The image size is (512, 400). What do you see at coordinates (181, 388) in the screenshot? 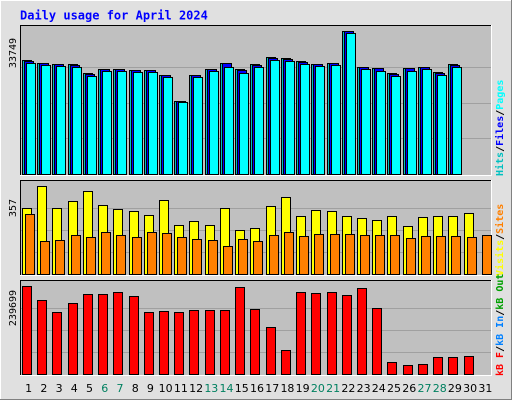
I see `x-tick-label-day-11: 11` at bounding box center [181, 388].